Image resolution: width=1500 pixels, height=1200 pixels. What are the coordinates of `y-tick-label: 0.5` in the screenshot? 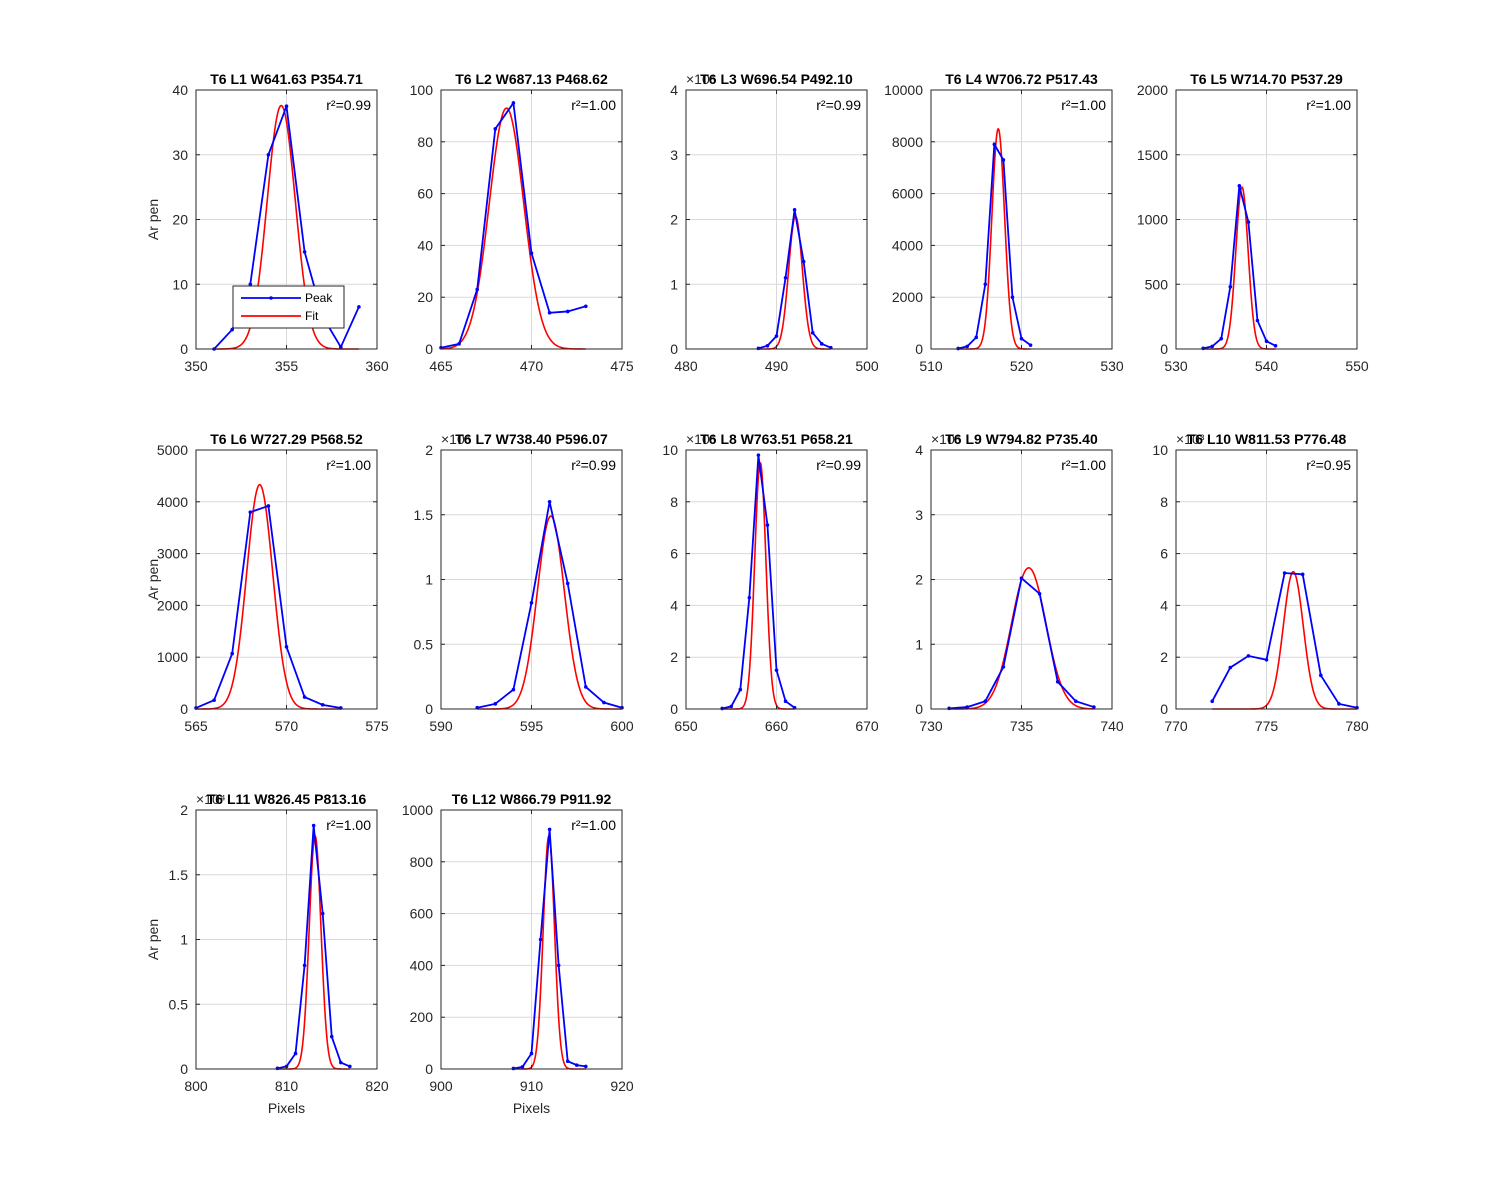 It's located at (179, 1004).